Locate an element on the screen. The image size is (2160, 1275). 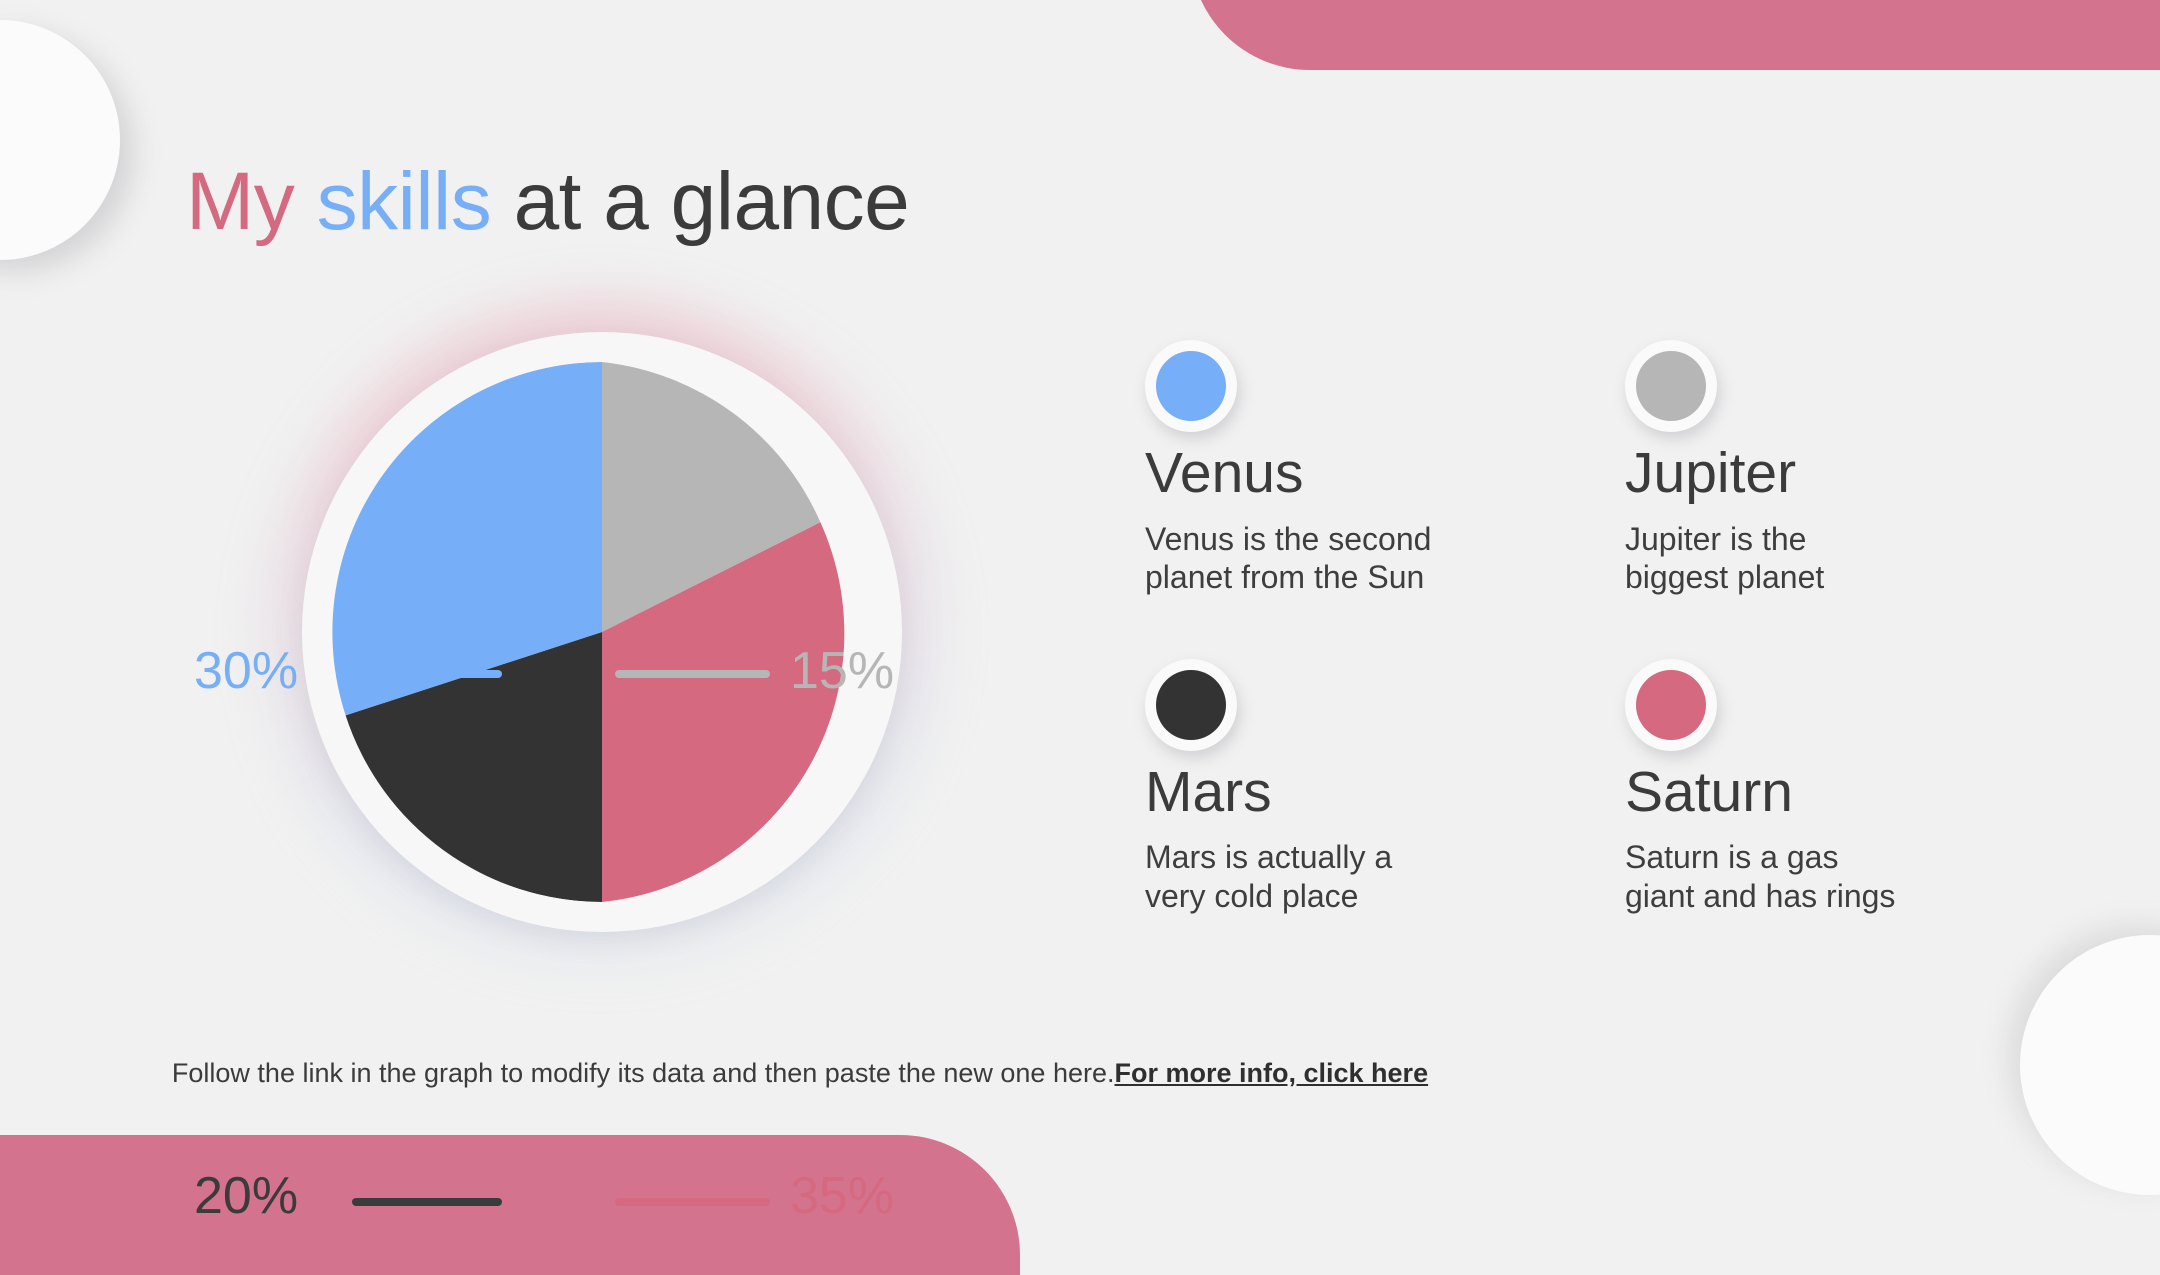
title-word-tail: at a glance is located at coordinates (711, 201).